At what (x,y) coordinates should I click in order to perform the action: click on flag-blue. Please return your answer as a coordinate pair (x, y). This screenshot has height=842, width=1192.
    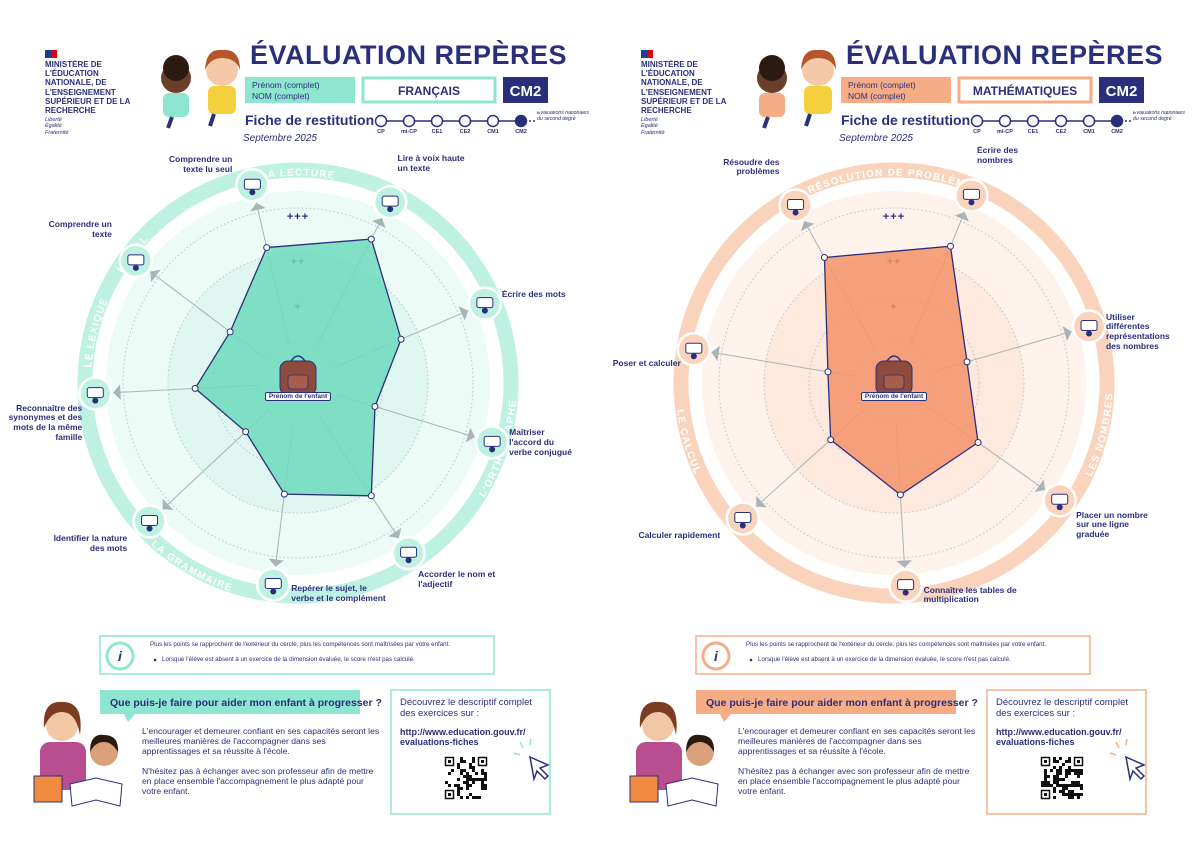
    Looking at the image, I should click on (644, 54).